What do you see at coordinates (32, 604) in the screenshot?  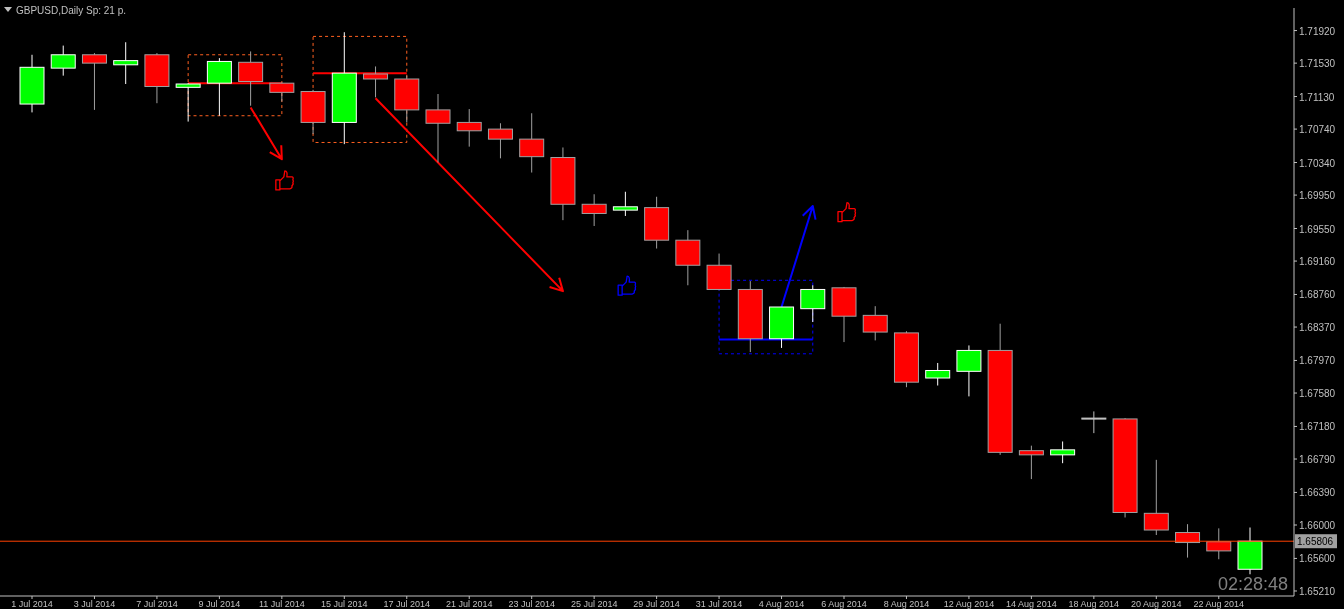 I see `x-tick-label: 1 Jul 2014` at bounding box center [32, 604].